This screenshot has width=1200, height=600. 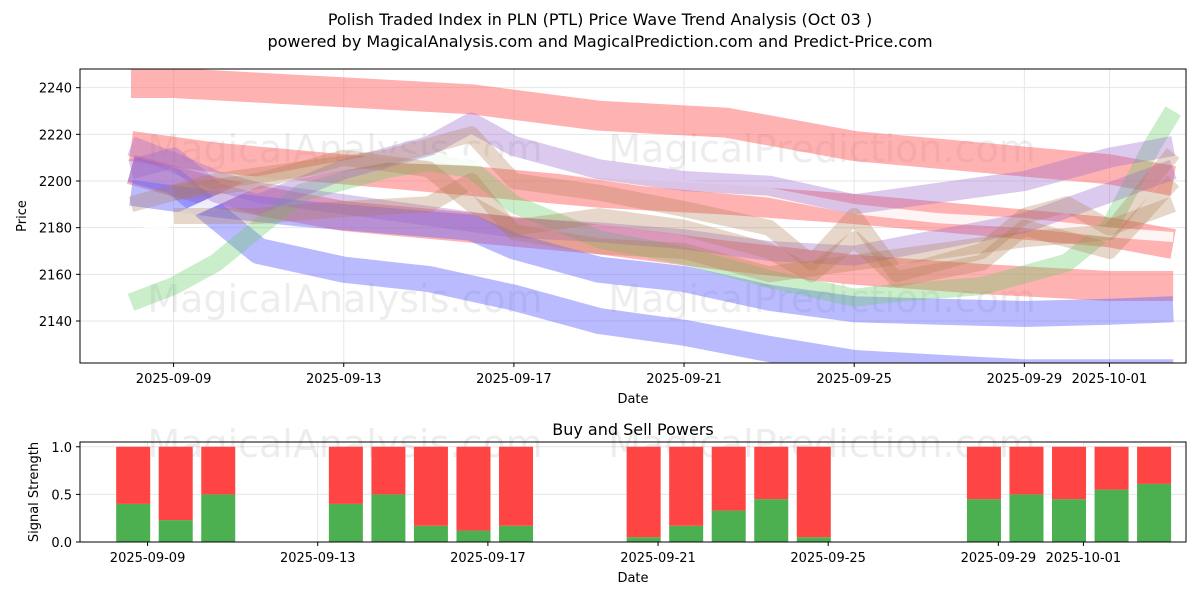 What do you see at coordinates (633, 429) in the screenshot?
I see `power-chart-title: Buy and Sell Powers` at bounding box center [633, 429].